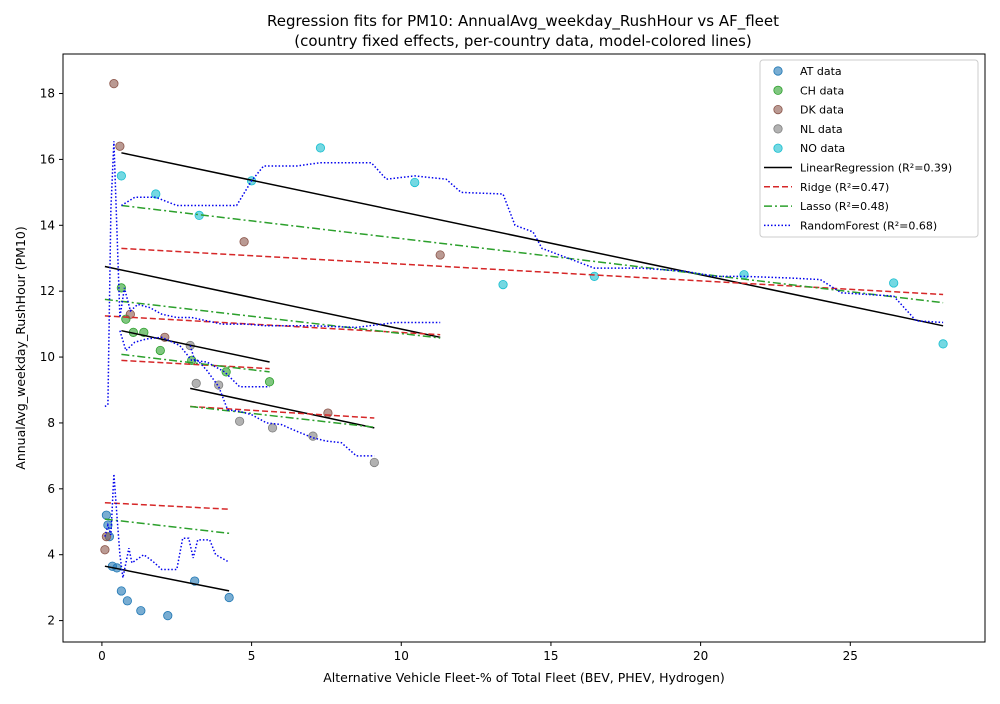  What do you see at coordinates (47, 357) in the screenshot?
I see `y-tick-label: 10` at bounding box center [47, 357].